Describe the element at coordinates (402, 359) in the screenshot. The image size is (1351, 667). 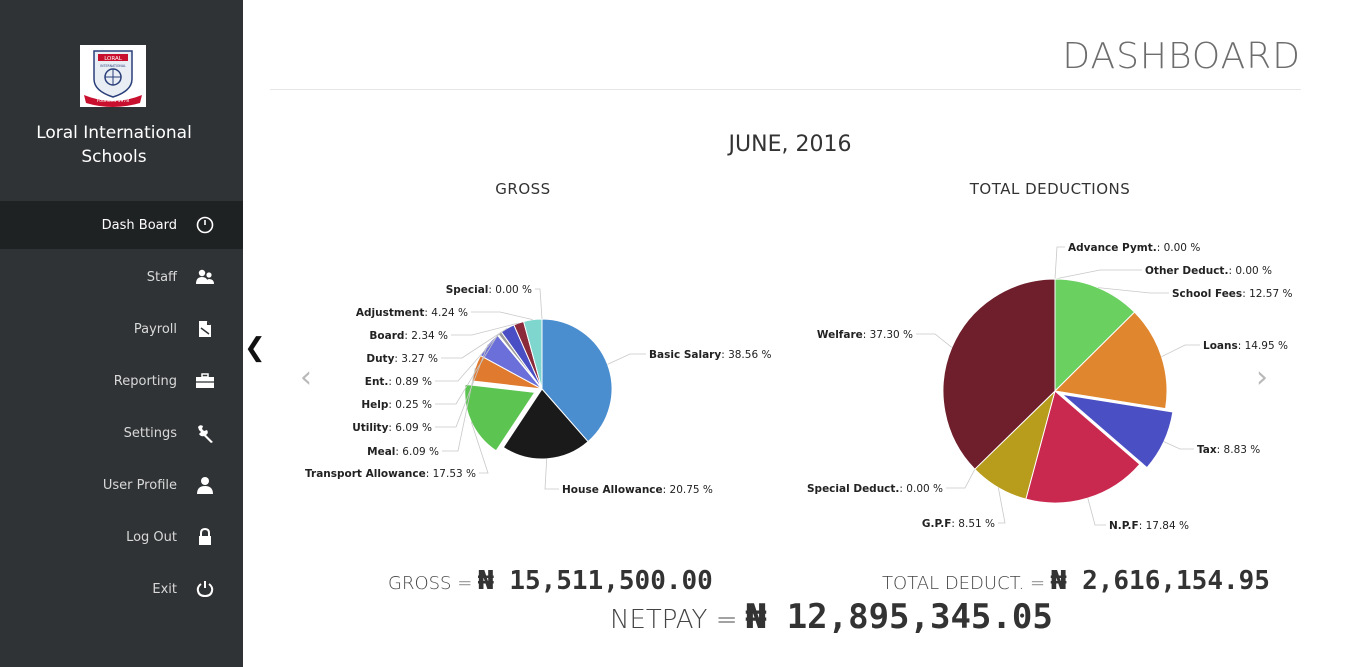
I see `gross-label-duty: Duty: 3.27 %` at that location.